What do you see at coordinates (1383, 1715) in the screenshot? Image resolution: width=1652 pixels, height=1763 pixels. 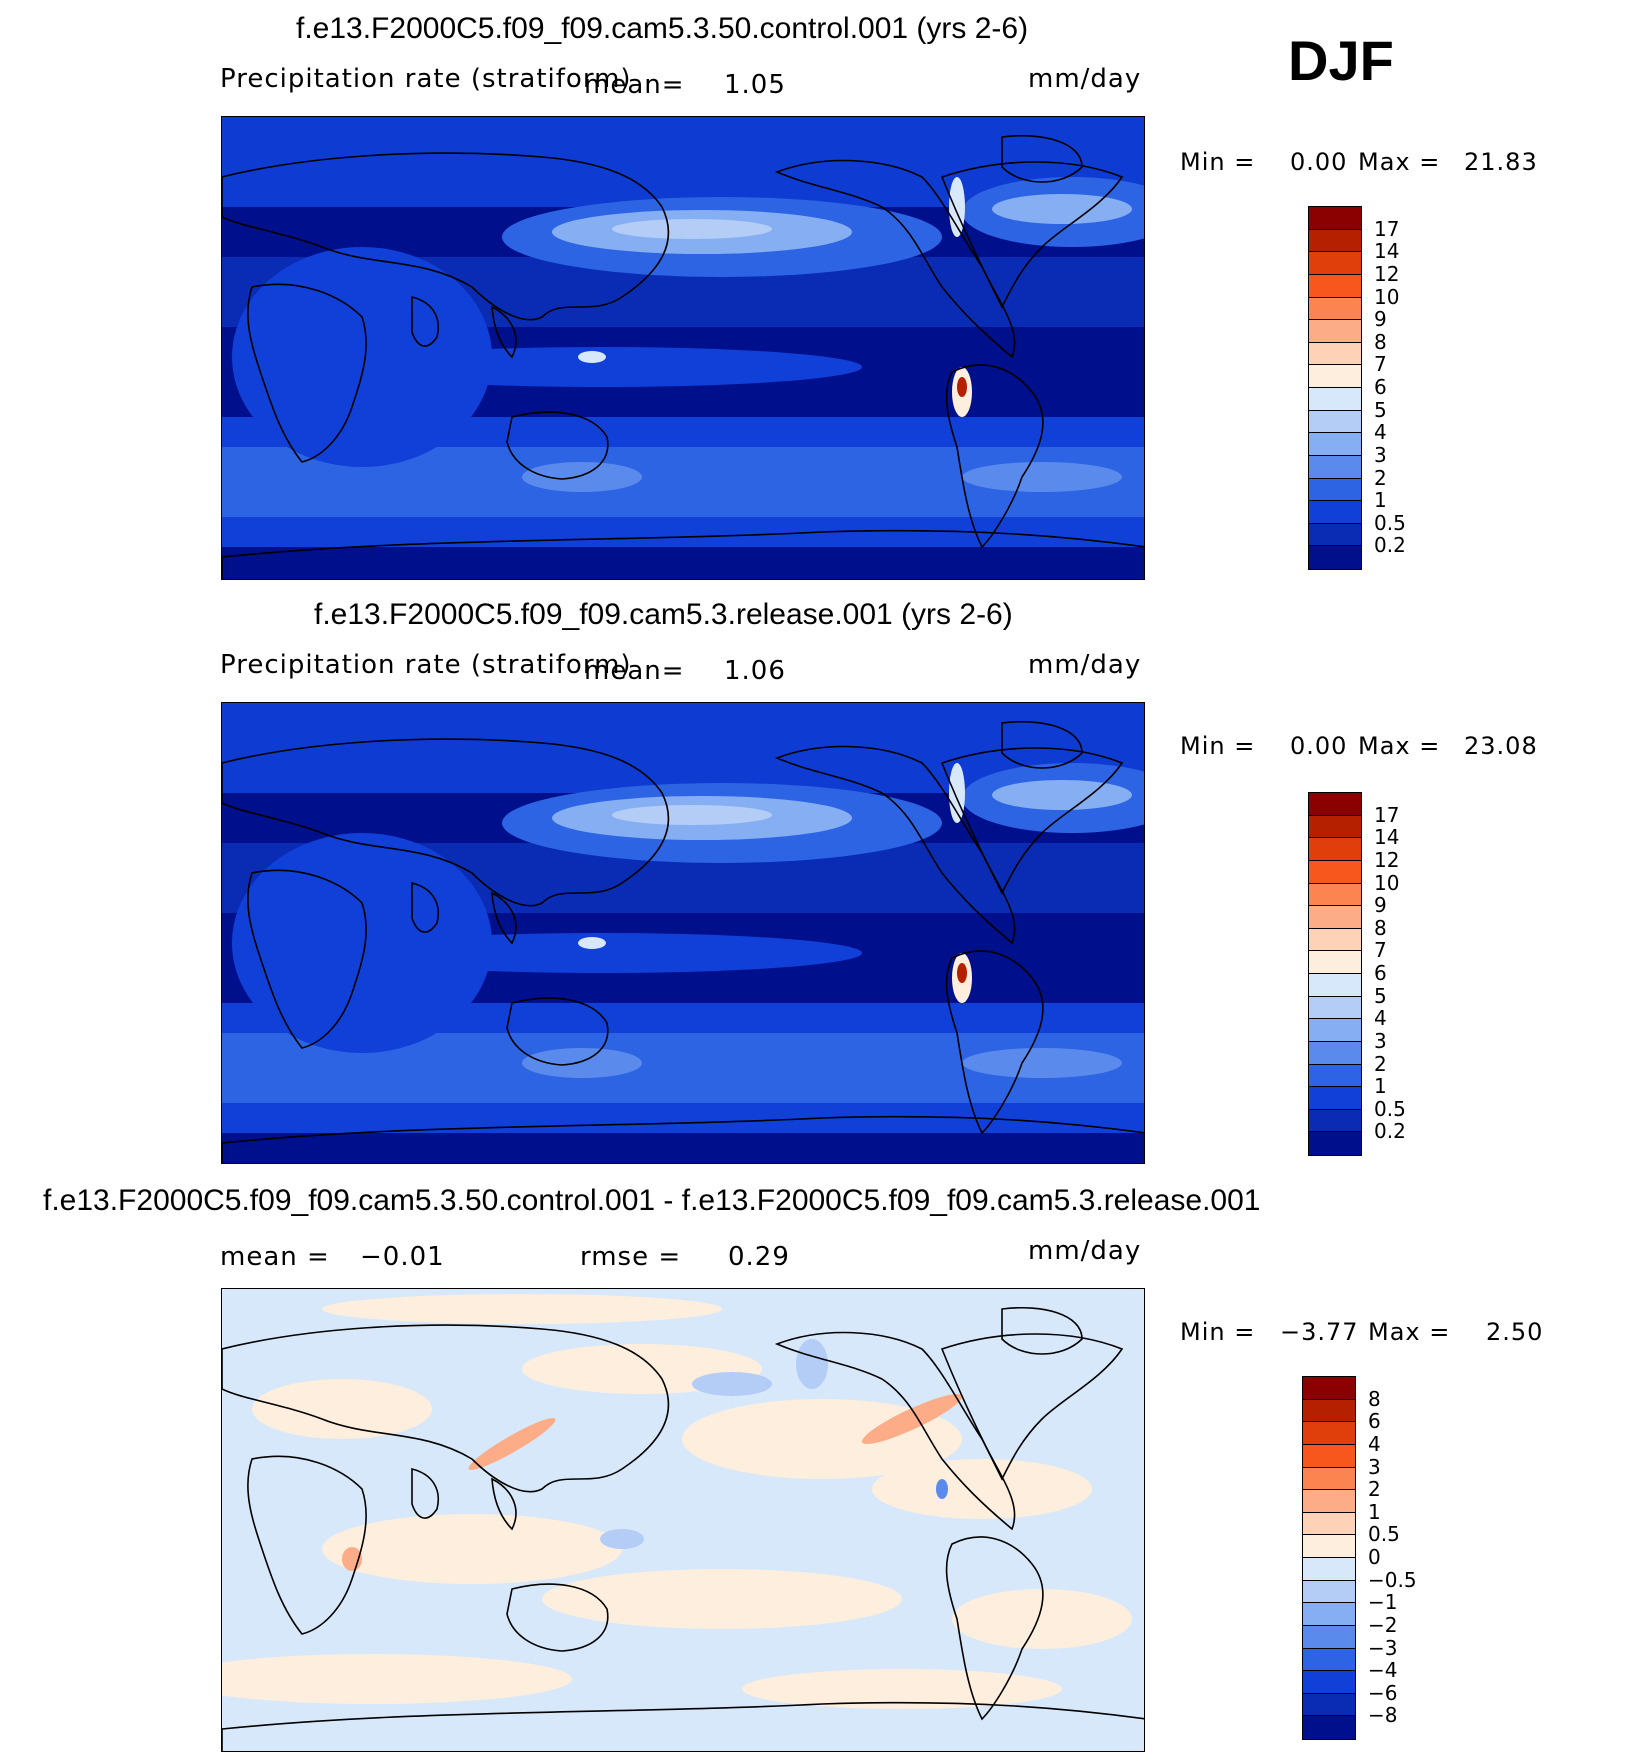 I see `colorbar-tick-label: −8` at bounding box center [1383, 1715].